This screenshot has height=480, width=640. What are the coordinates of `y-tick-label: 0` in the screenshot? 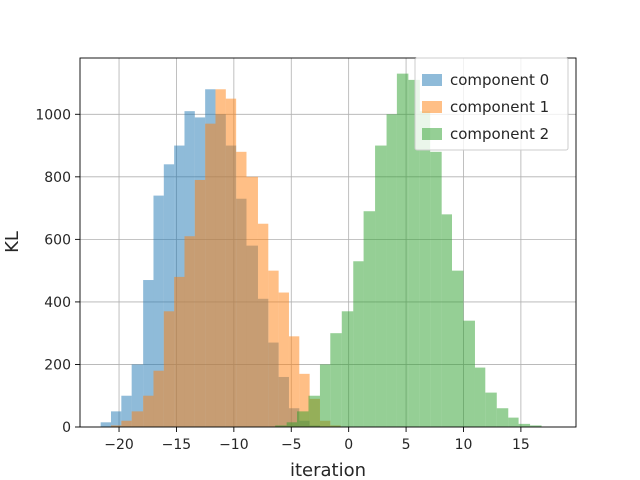 It's located at (66, 428).